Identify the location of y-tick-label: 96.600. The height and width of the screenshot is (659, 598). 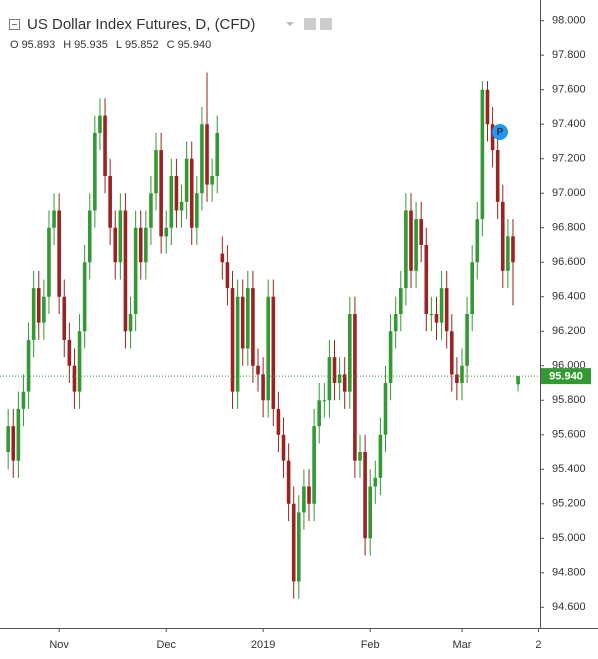
(569, 262).